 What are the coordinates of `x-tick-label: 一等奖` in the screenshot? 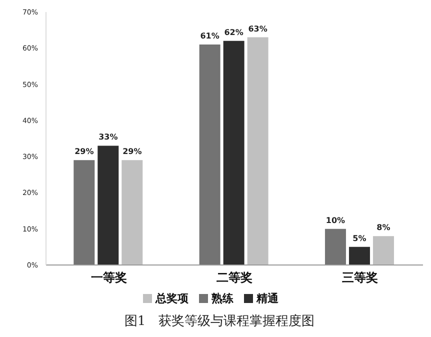 It's located at (108, 277).